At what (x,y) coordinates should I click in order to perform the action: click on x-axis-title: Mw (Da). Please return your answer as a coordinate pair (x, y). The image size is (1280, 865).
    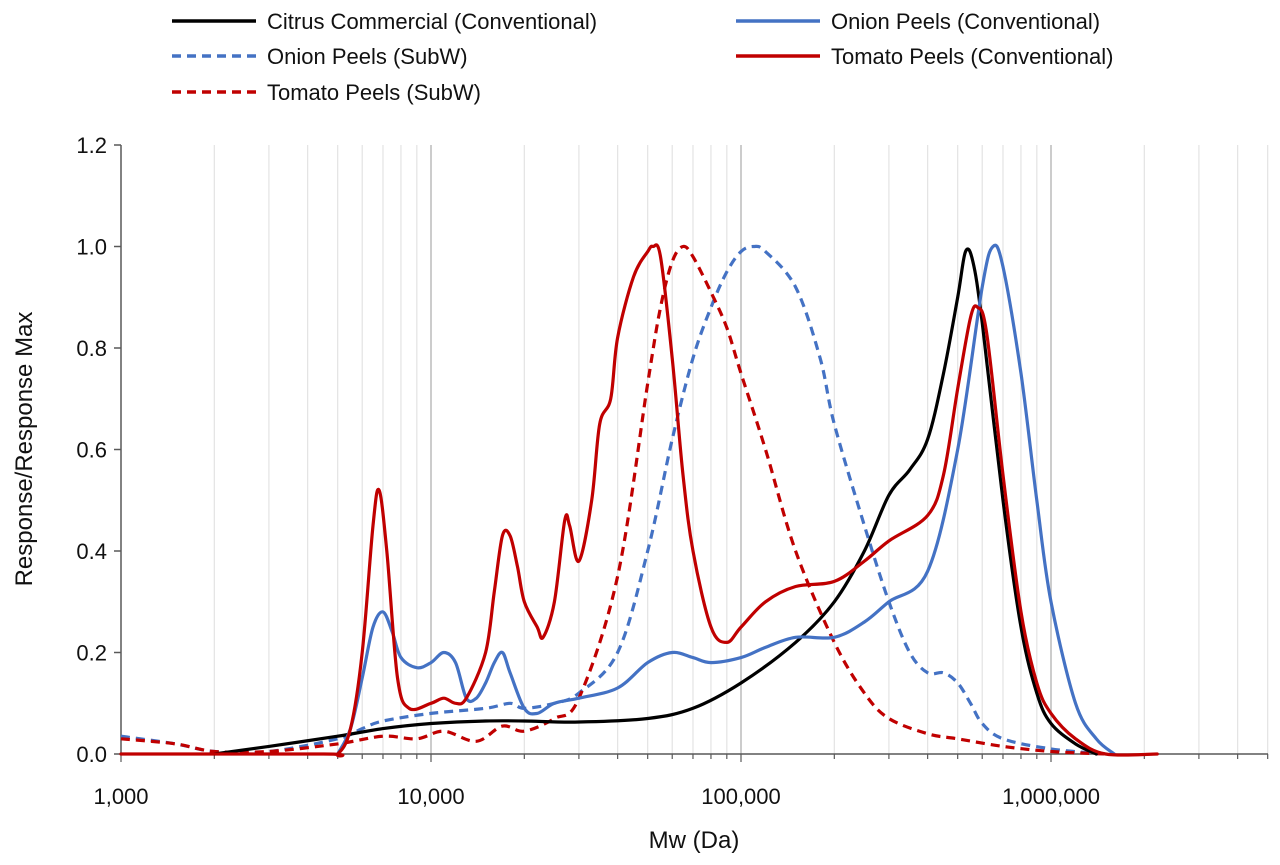
    Looking at the image, I should click on (694, 840).